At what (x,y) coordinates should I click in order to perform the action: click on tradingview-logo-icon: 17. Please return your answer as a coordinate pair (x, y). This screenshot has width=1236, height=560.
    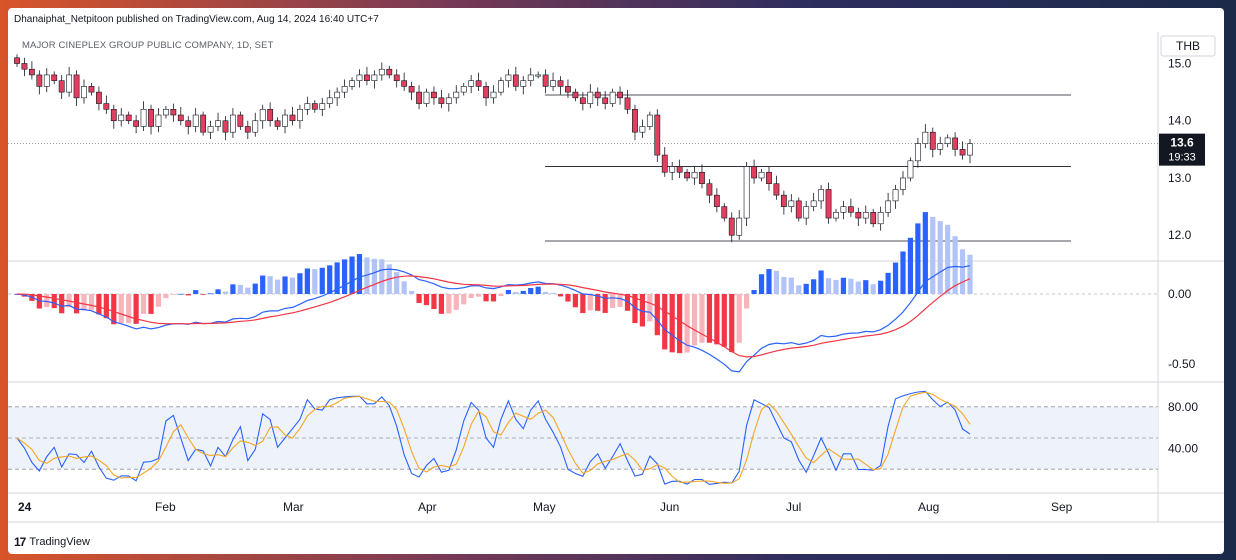
    Looking at the image, I should click on (20, 542).